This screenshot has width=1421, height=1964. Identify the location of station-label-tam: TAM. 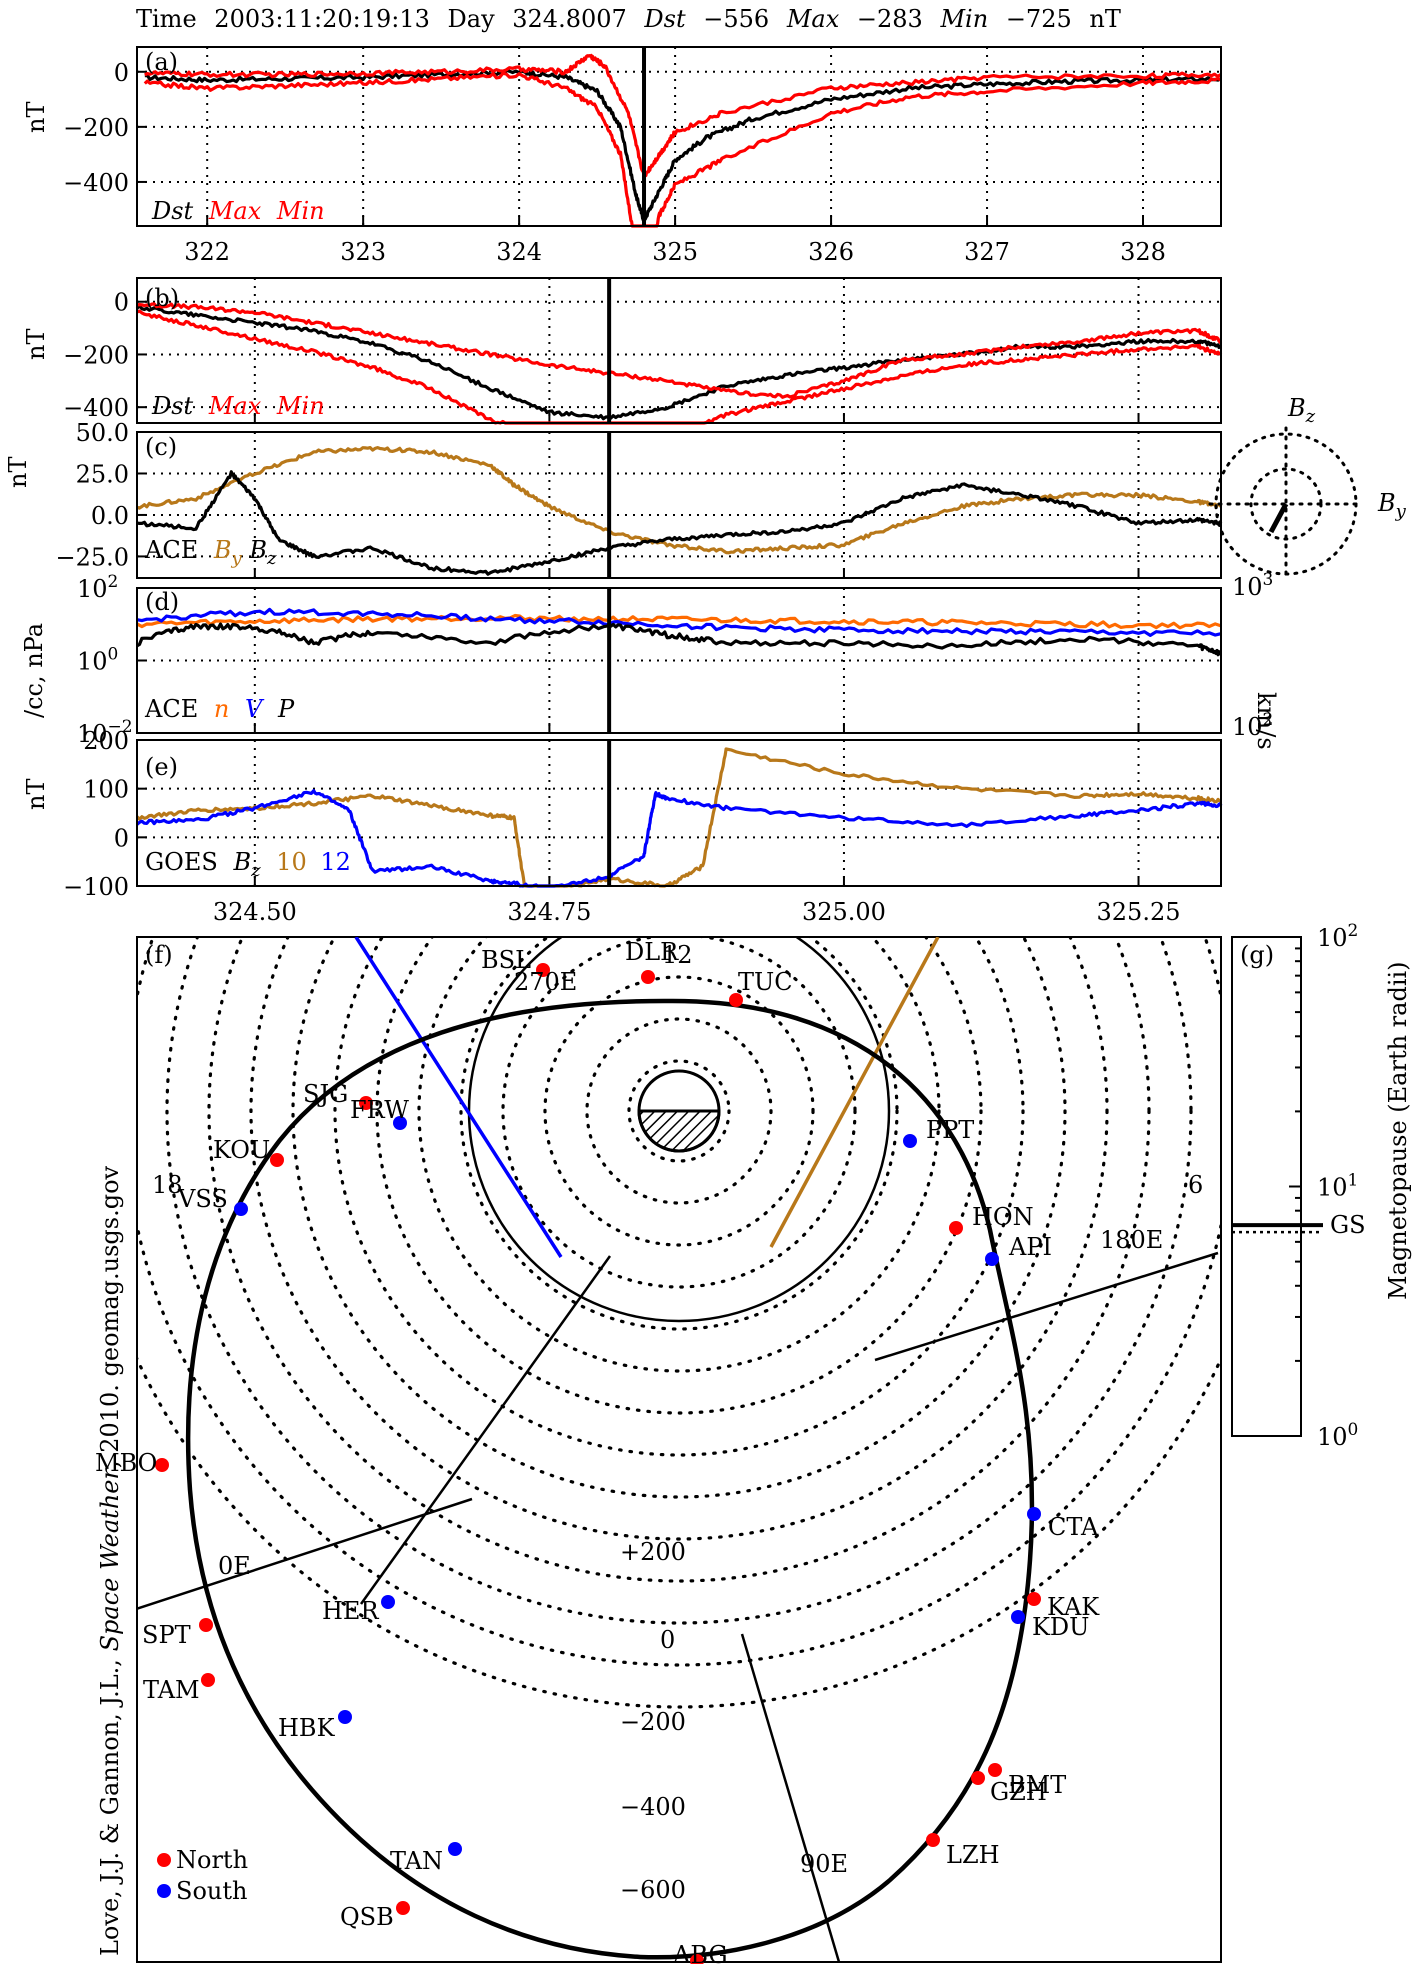
(171, 1690).